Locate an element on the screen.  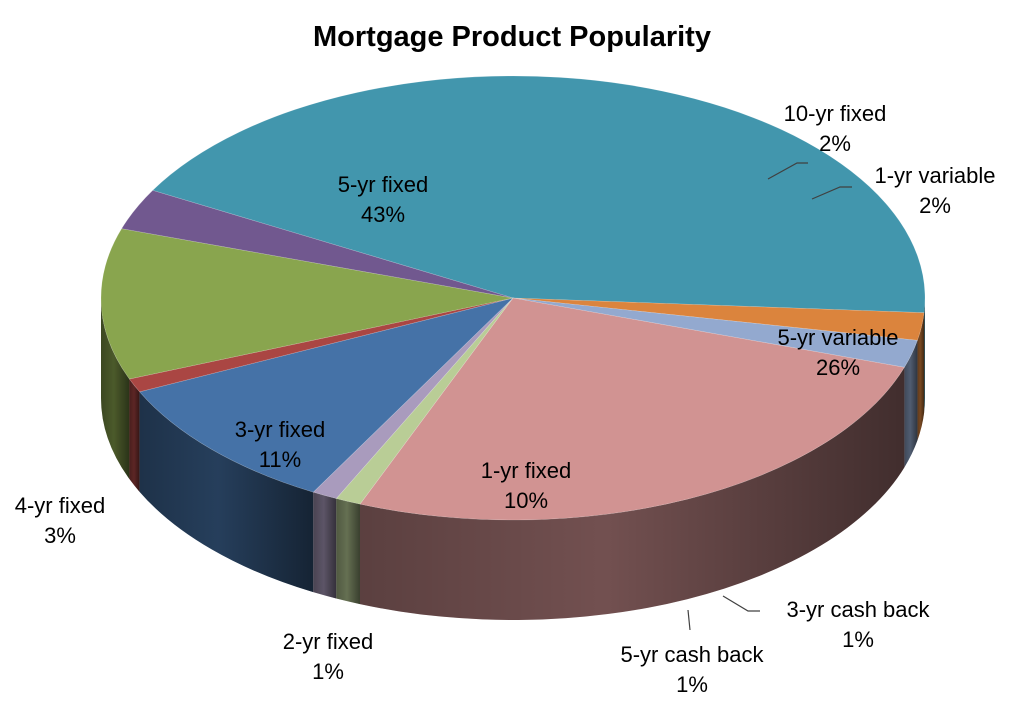
pie-slice-2-yr-fixed is located at coordinates (321, 345).